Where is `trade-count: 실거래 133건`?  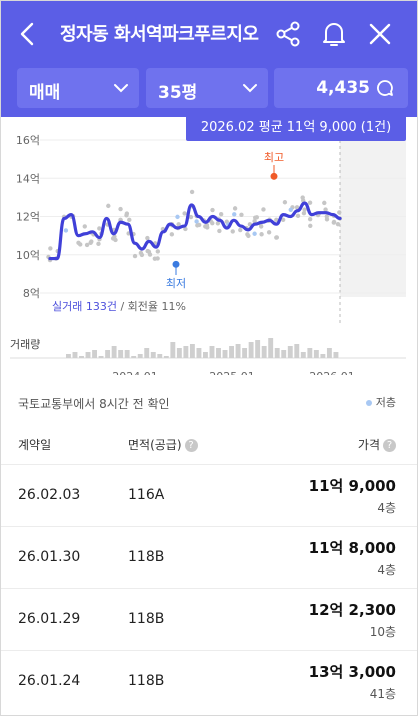
trade-count: 실거래 133건 is located at coordinates (84, 306).